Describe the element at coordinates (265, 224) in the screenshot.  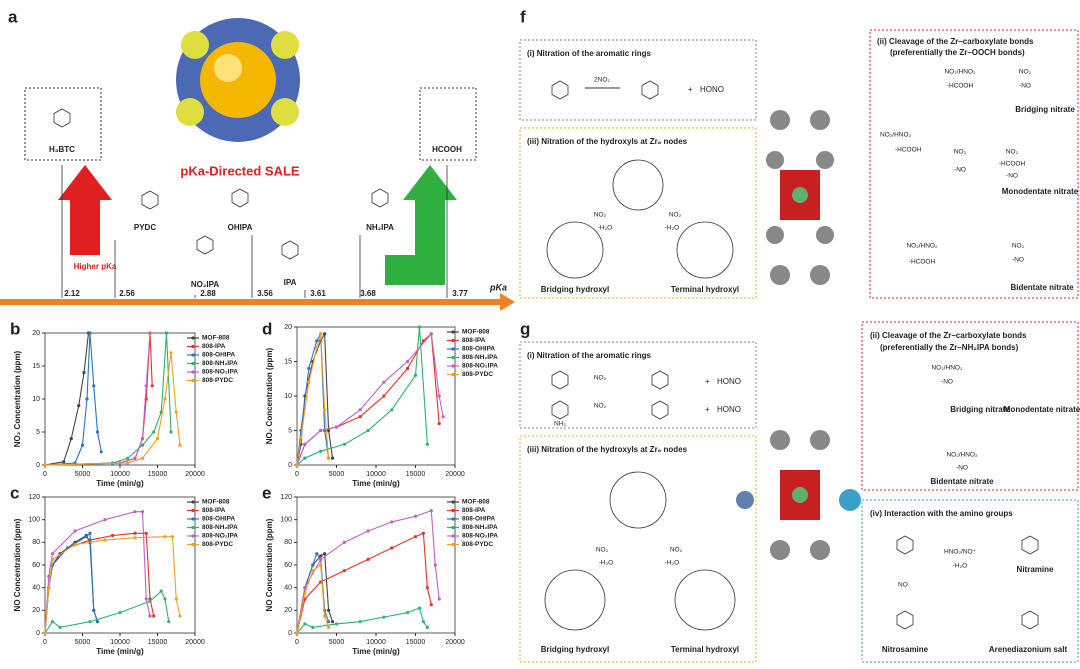
I see `molecules` at that location.